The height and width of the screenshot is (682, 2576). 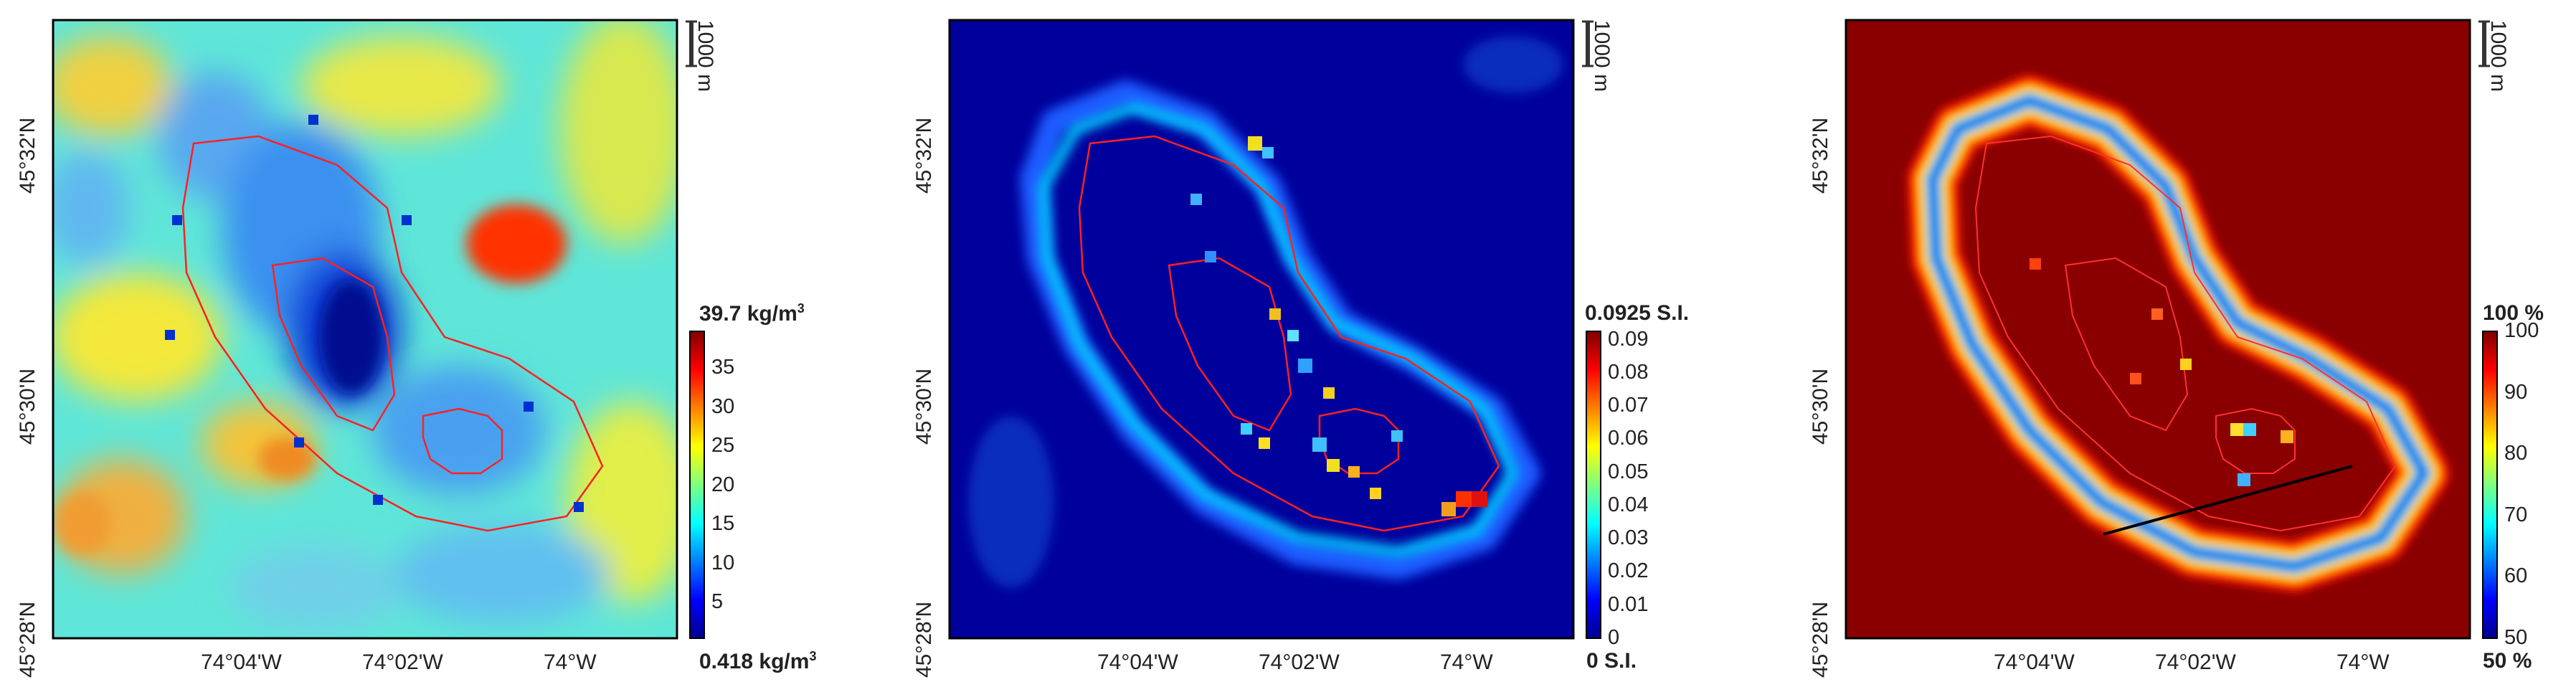 What do you see at coordinates (2516, 514) in the screenshot?
I see `colorbar-tick-label: 70` at bounding box center [2516, 514].